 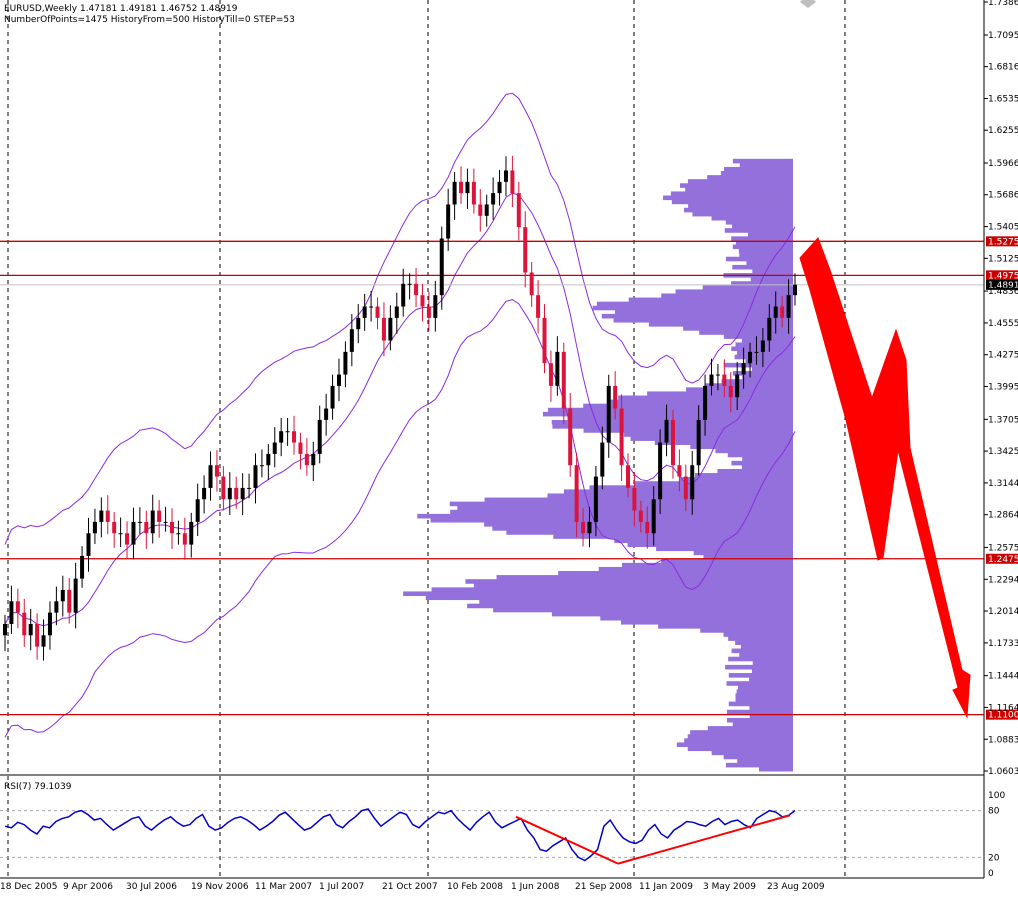 What do you see at coordinates (1003, 644) in the screenshot?
I see `y-tick-label: 1.1733` at bounding box center [1003, 644].